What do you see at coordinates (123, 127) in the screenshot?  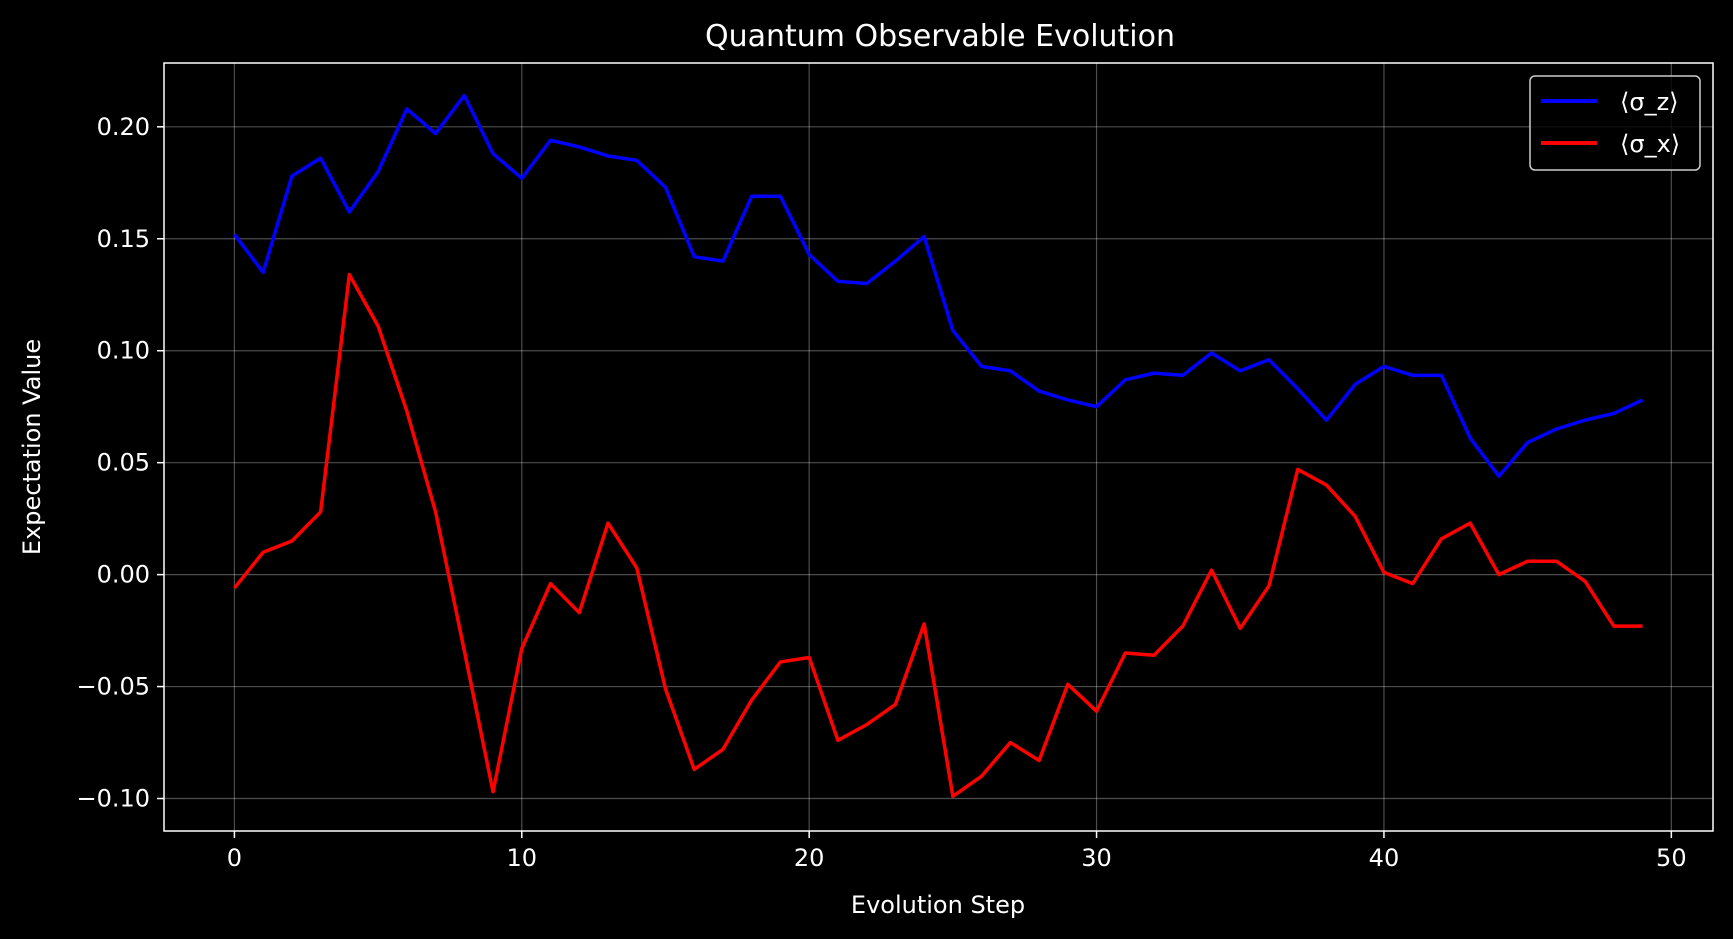 I see `y-tick-label: 0.20` at bounding box center [123, 127].